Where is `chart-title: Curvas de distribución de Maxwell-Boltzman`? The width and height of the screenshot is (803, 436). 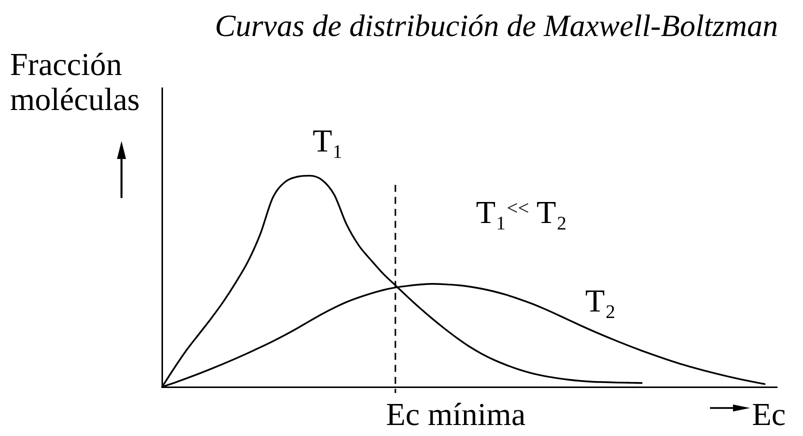 chart-title: Curvas de distribución de Maxwell-Boltzman is located at coordinates (496, 25).